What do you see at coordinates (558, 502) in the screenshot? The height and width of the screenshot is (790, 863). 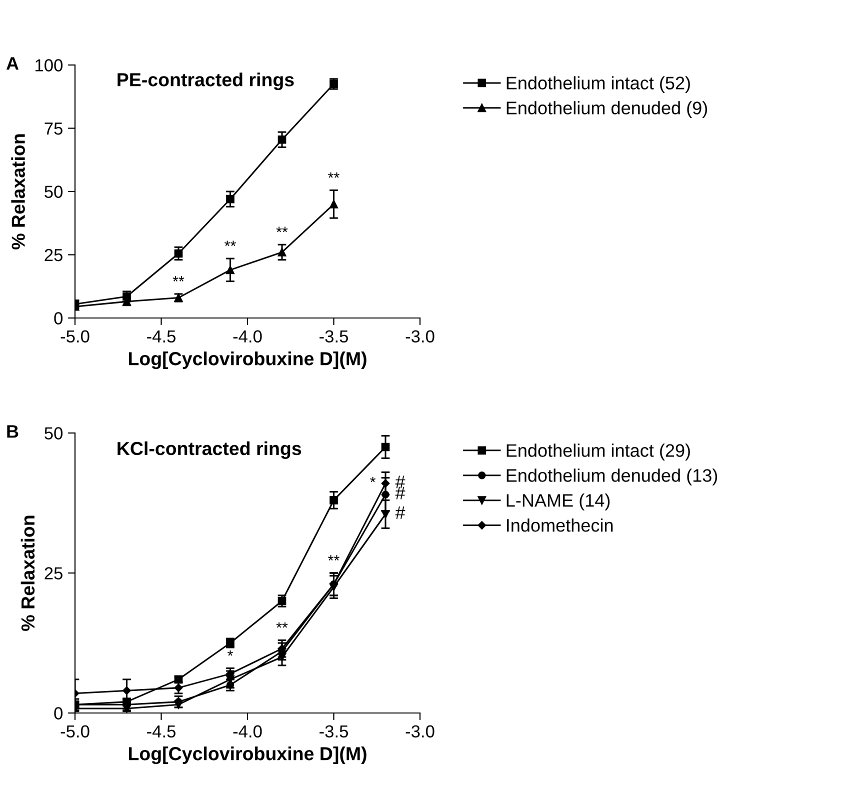 I see `legend-label: L-NAME (14)` at bounding box center [558, 502].